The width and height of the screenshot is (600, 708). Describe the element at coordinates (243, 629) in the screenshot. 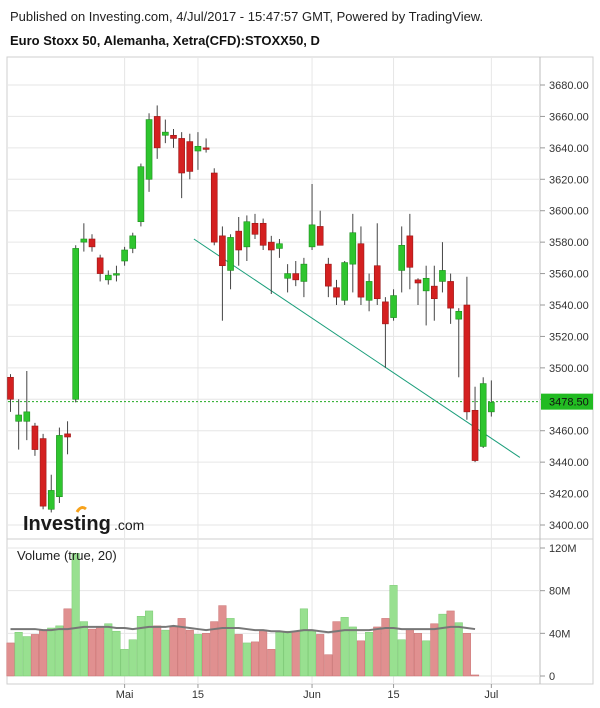

I see `volume-ma-polyline` at that location.